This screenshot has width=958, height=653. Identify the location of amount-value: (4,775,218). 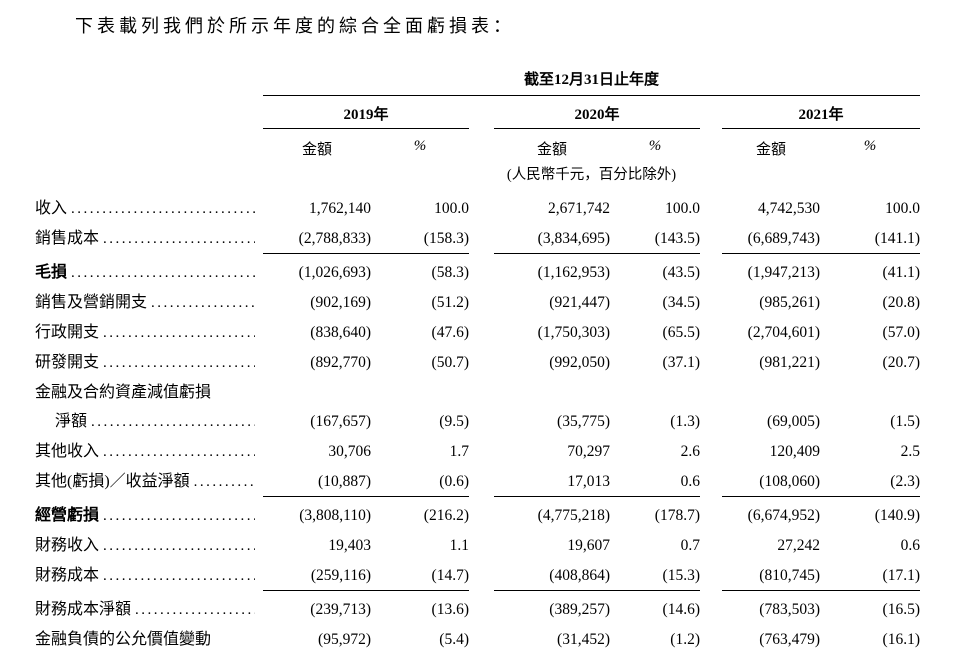
(573, 515).